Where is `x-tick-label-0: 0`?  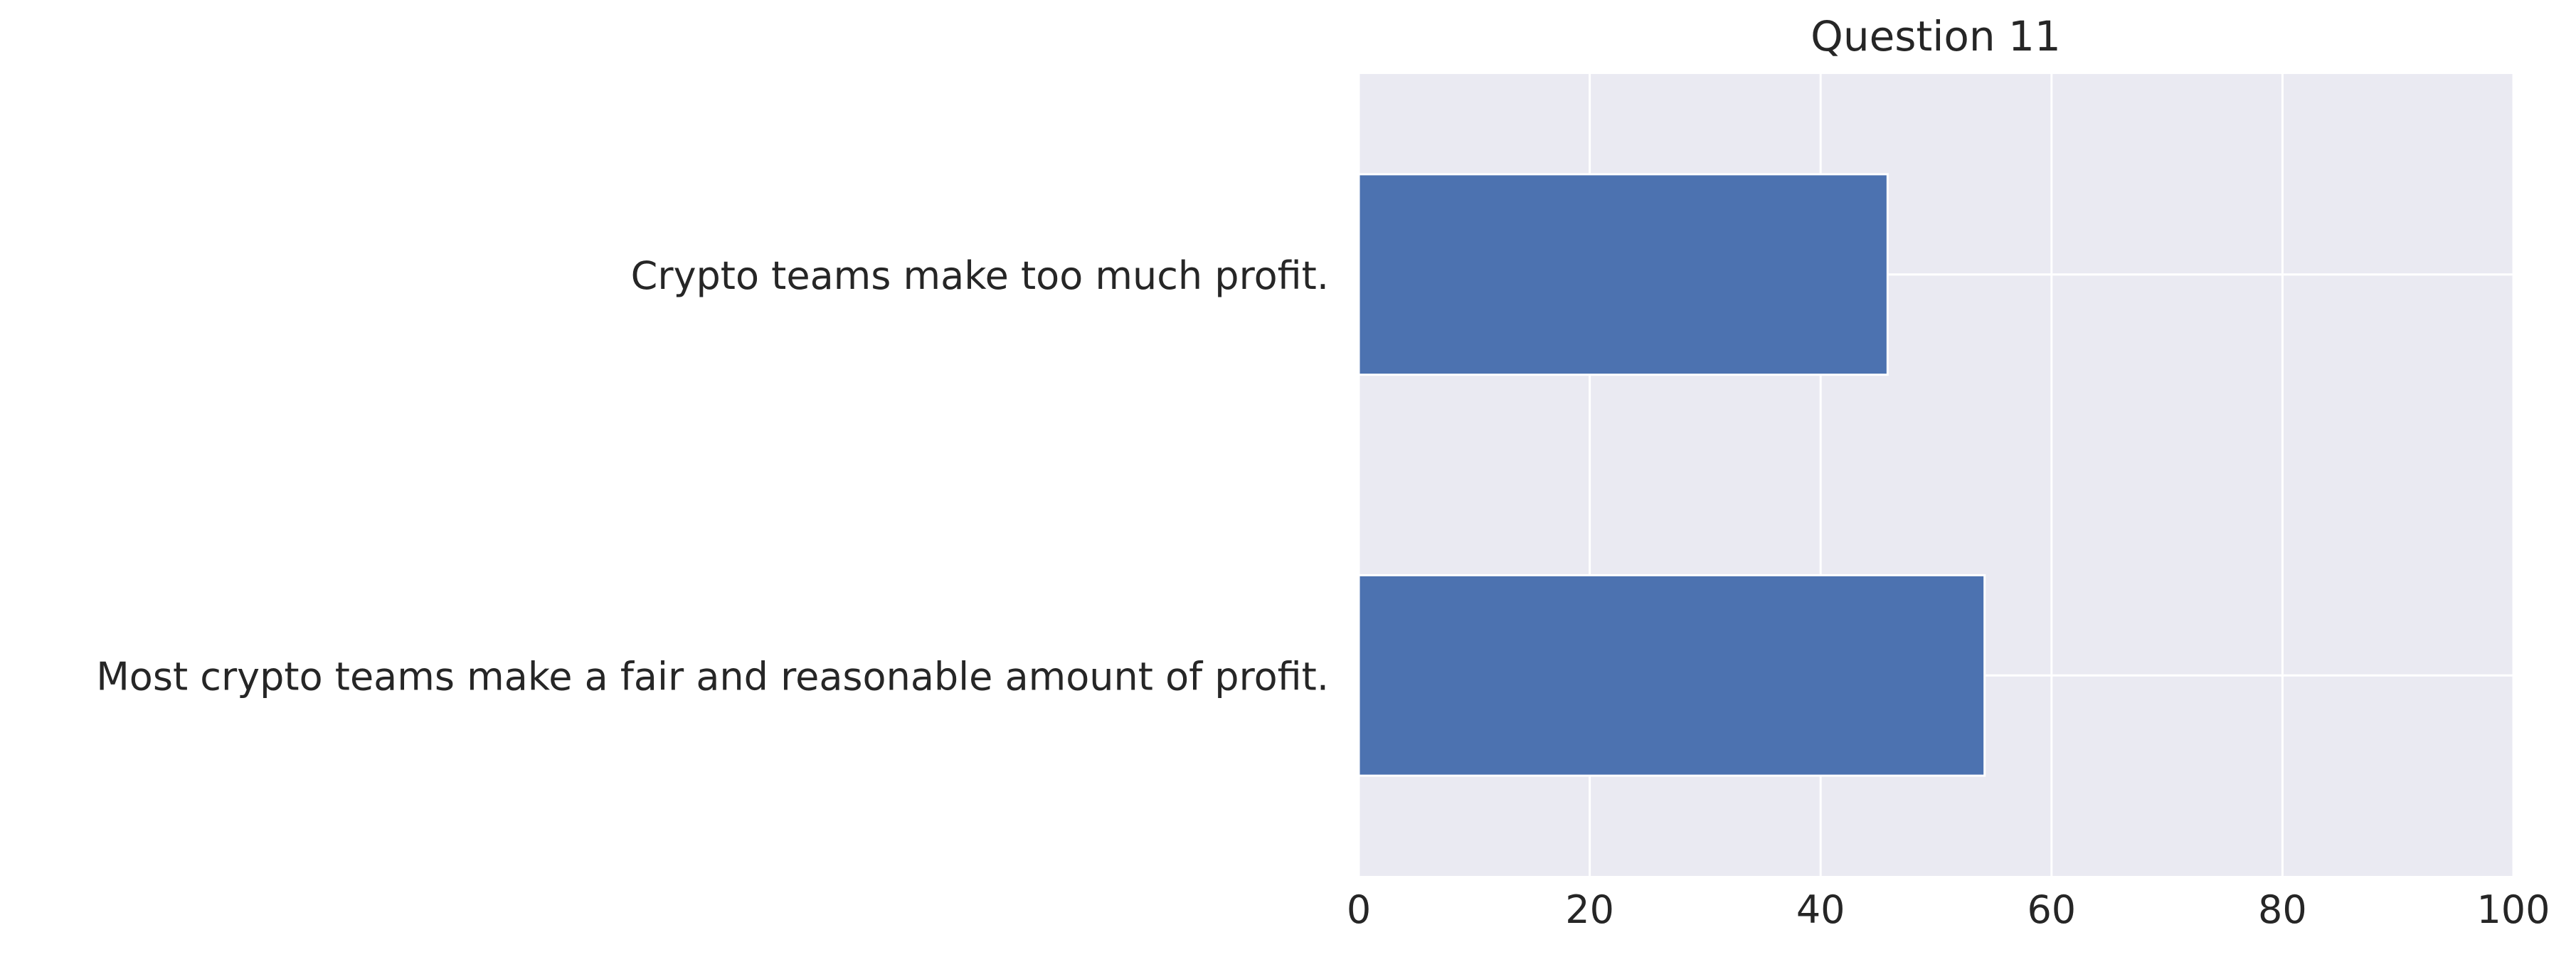 x-tick-label-0: 0 is located at coordinates (1359, 909).